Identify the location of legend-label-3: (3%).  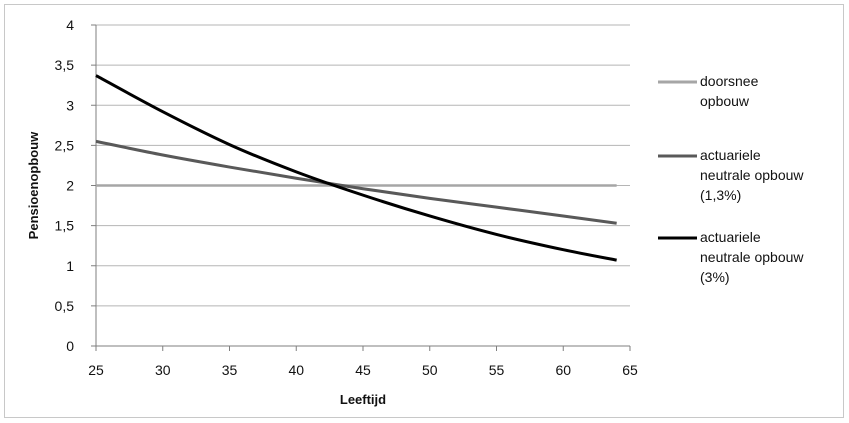
(715, 277).